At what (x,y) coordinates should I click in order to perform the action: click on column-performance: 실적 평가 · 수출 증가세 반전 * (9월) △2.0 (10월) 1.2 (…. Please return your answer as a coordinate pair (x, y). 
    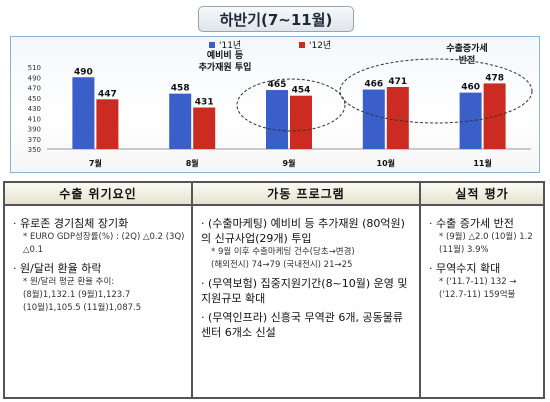
    Looking at the image, I should click on (482, 290).